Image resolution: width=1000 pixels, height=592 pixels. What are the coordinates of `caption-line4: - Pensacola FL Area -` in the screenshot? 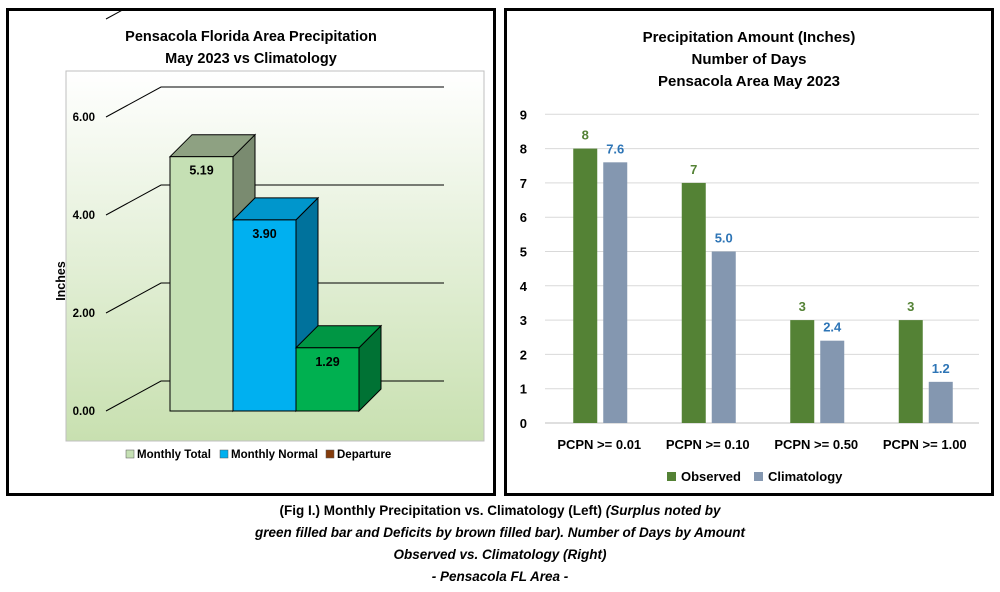 It's located at (500, 576).